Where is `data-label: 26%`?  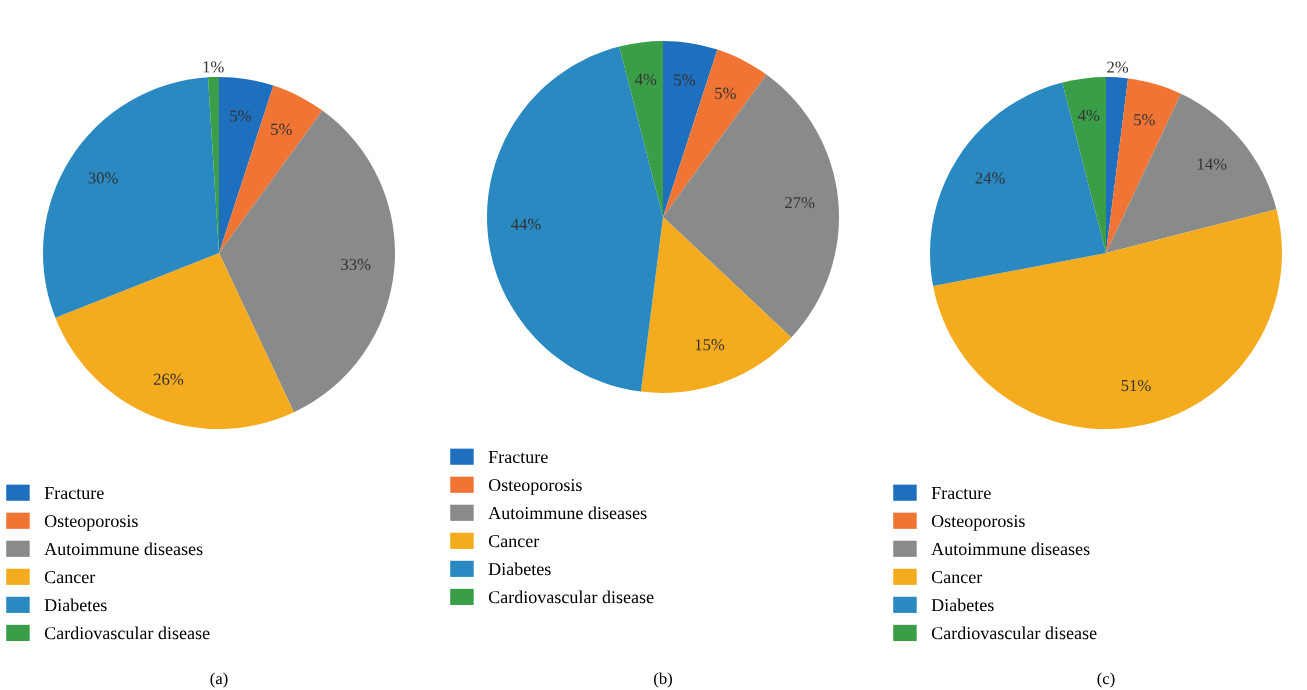
data-label: 26% is located at coordinates (168, 379).